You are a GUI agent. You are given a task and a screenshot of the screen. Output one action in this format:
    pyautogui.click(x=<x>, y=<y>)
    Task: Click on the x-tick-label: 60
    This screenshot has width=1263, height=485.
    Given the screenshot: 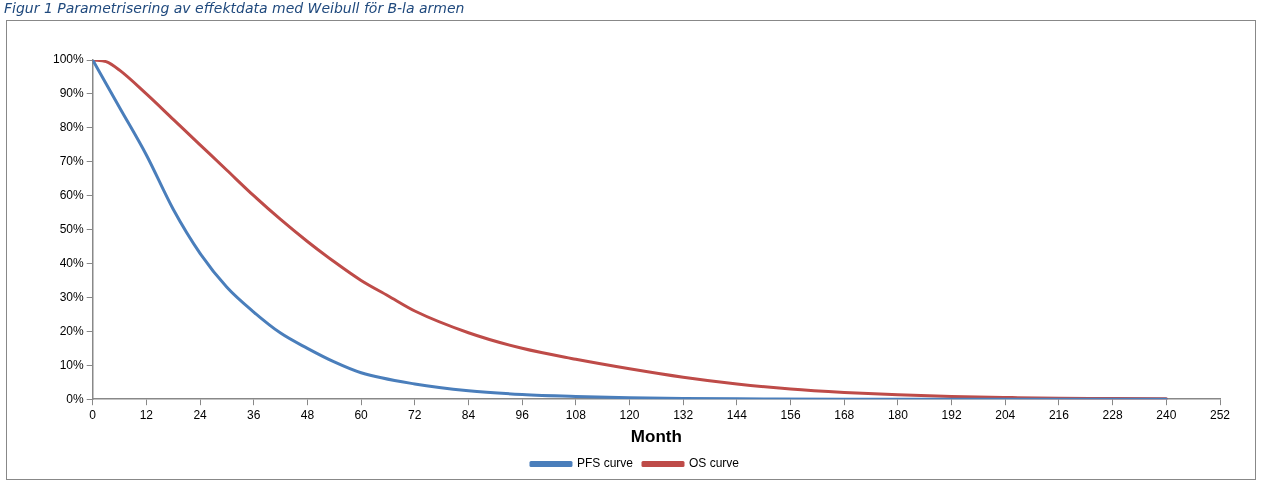 What is the action you would take?
    pyautogui.click(x=361, y=414)
    